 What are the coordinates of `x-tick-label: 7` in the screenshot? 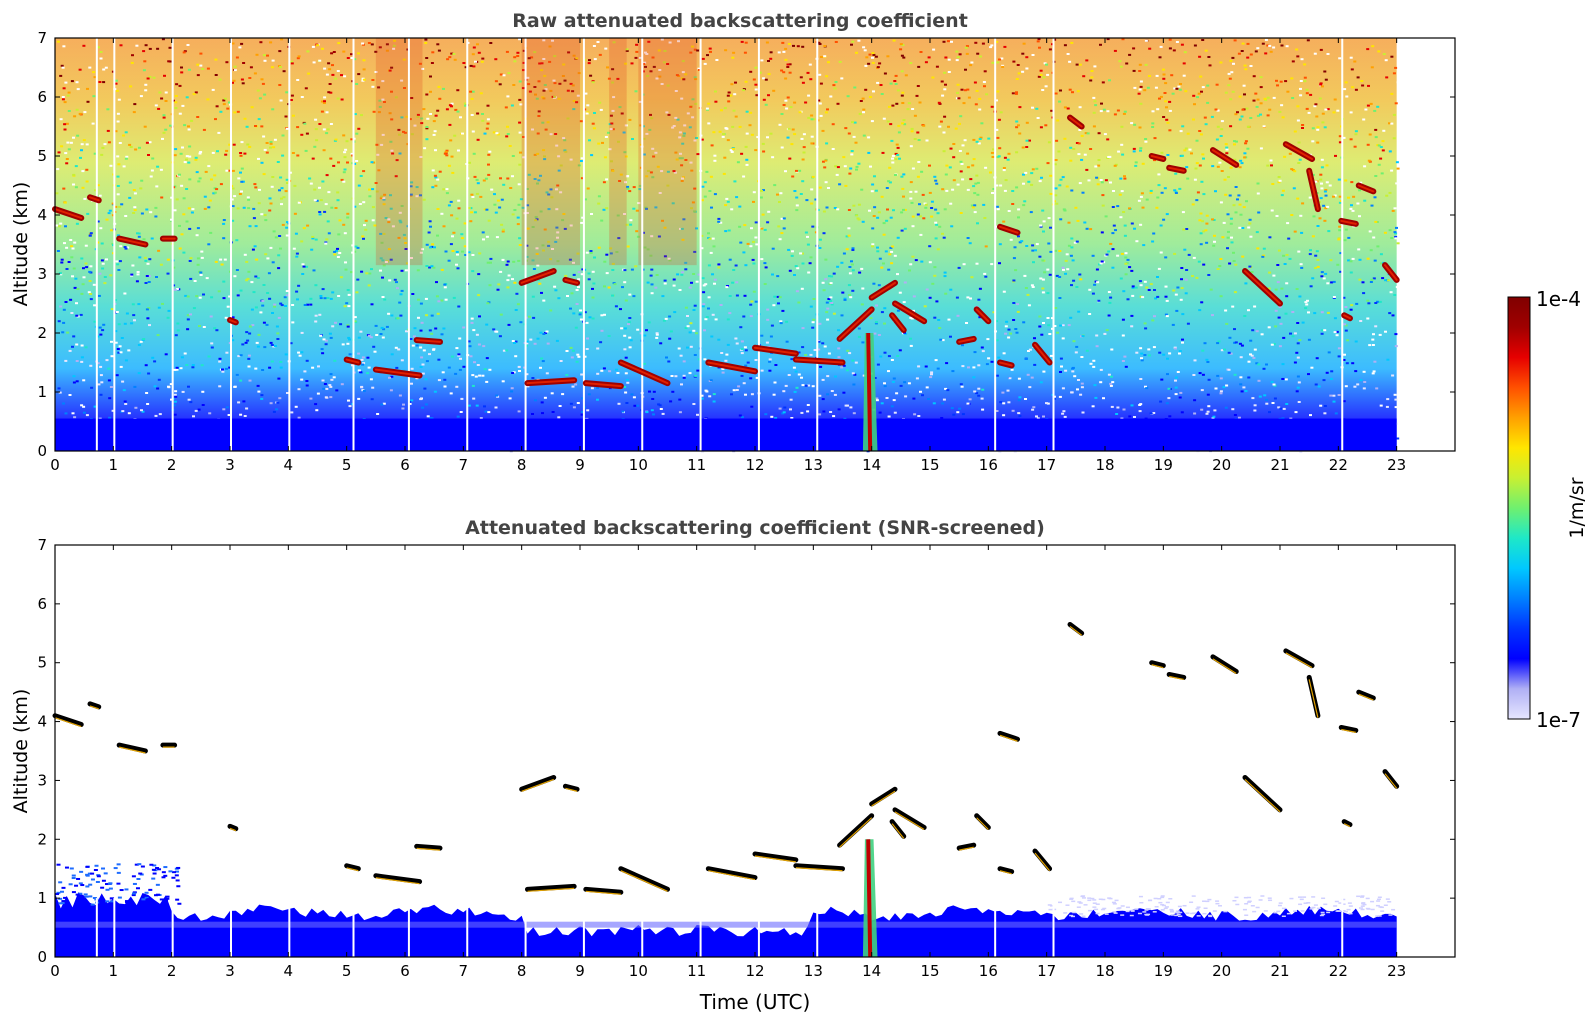 It's located at (464, 971).